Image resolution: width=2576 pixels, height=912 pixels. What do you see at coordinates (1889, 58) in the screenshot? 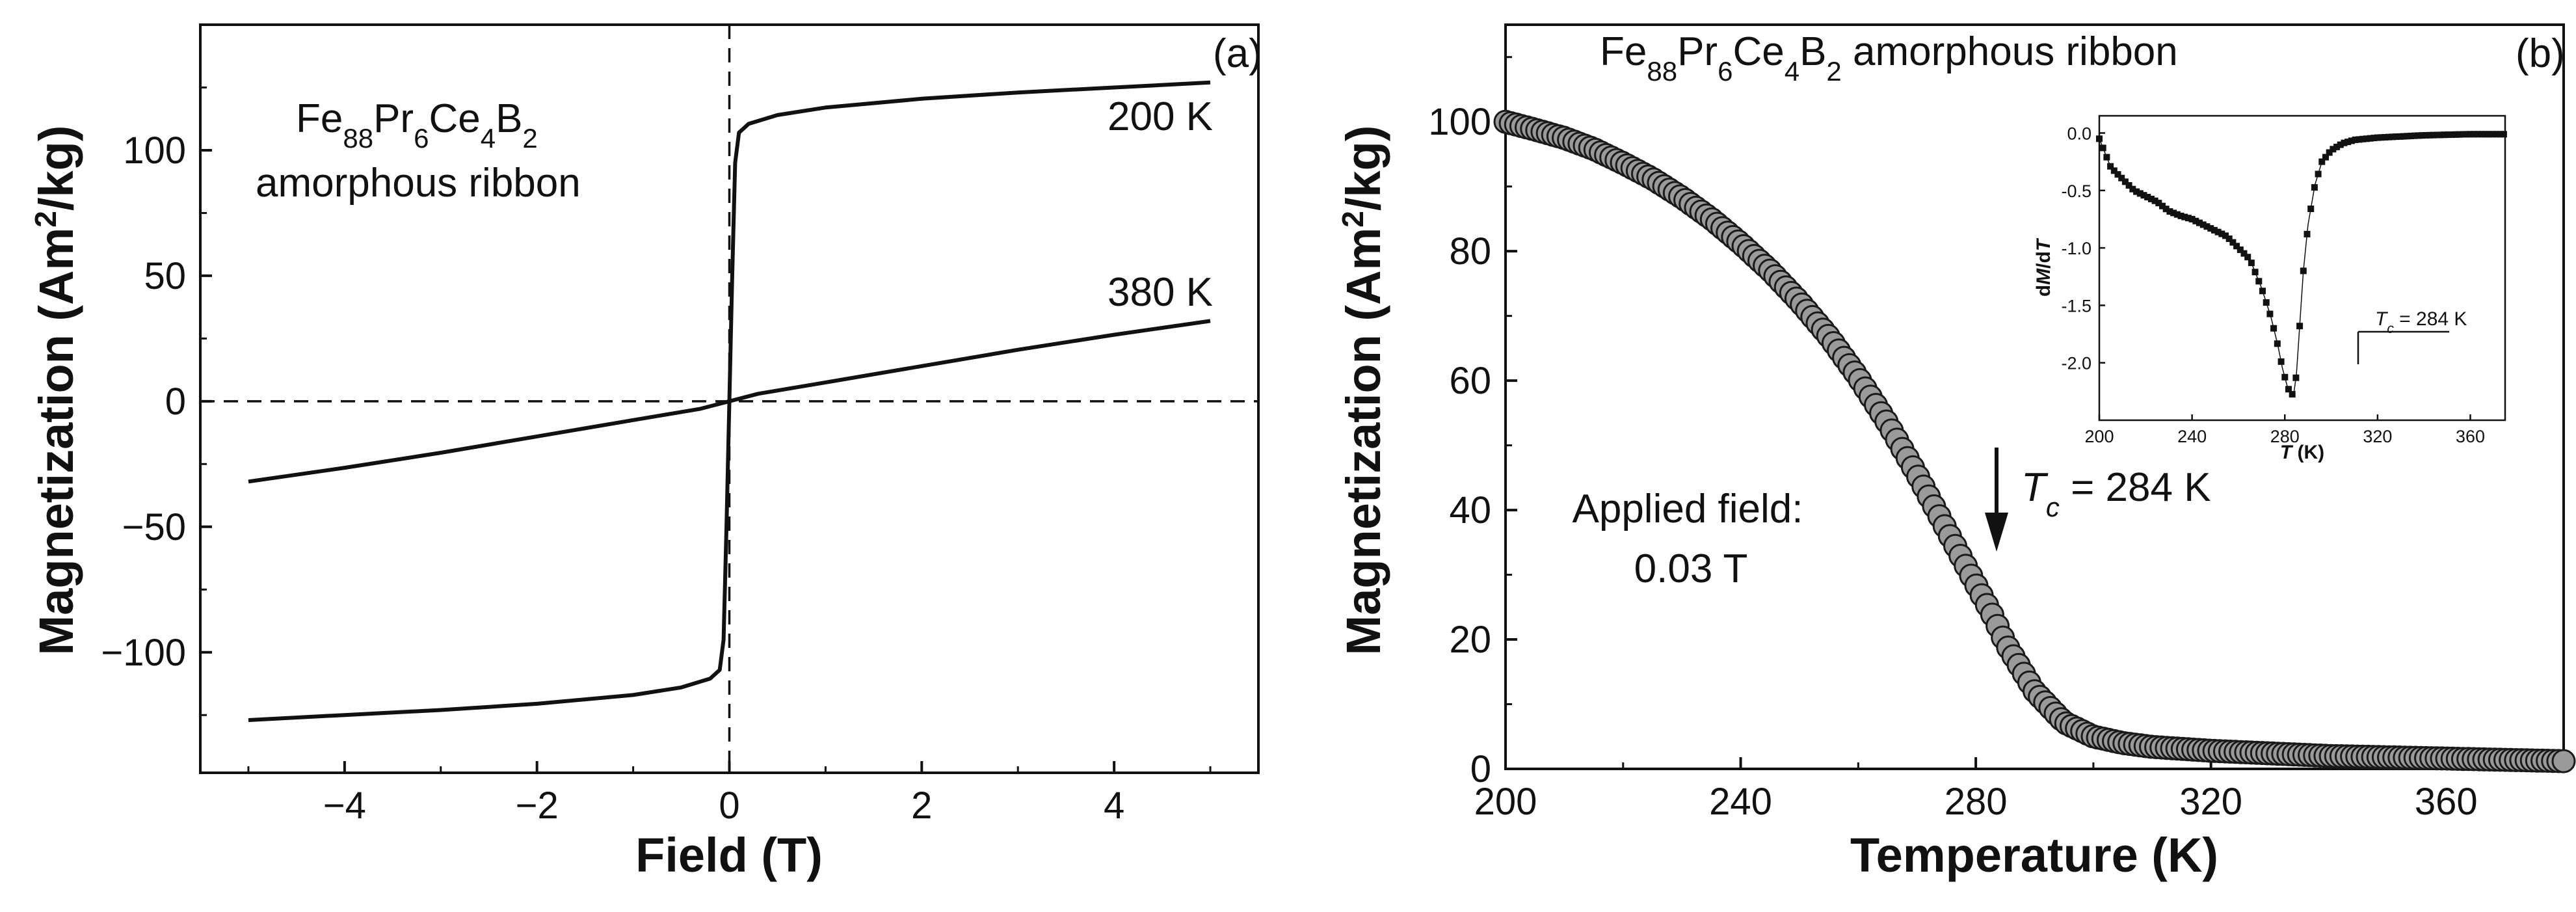
I see `panel-b-sample-title: Fe88Pr6Ce4B2 amorphous ribbon` at bounding box center [1889, 58].